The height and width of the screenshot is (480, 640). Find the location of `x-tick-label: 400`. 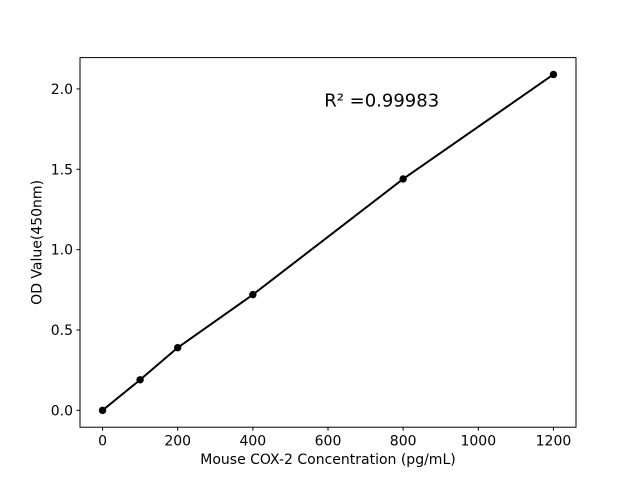

x-tick-label: 400 is located at coordinates (252, 442).